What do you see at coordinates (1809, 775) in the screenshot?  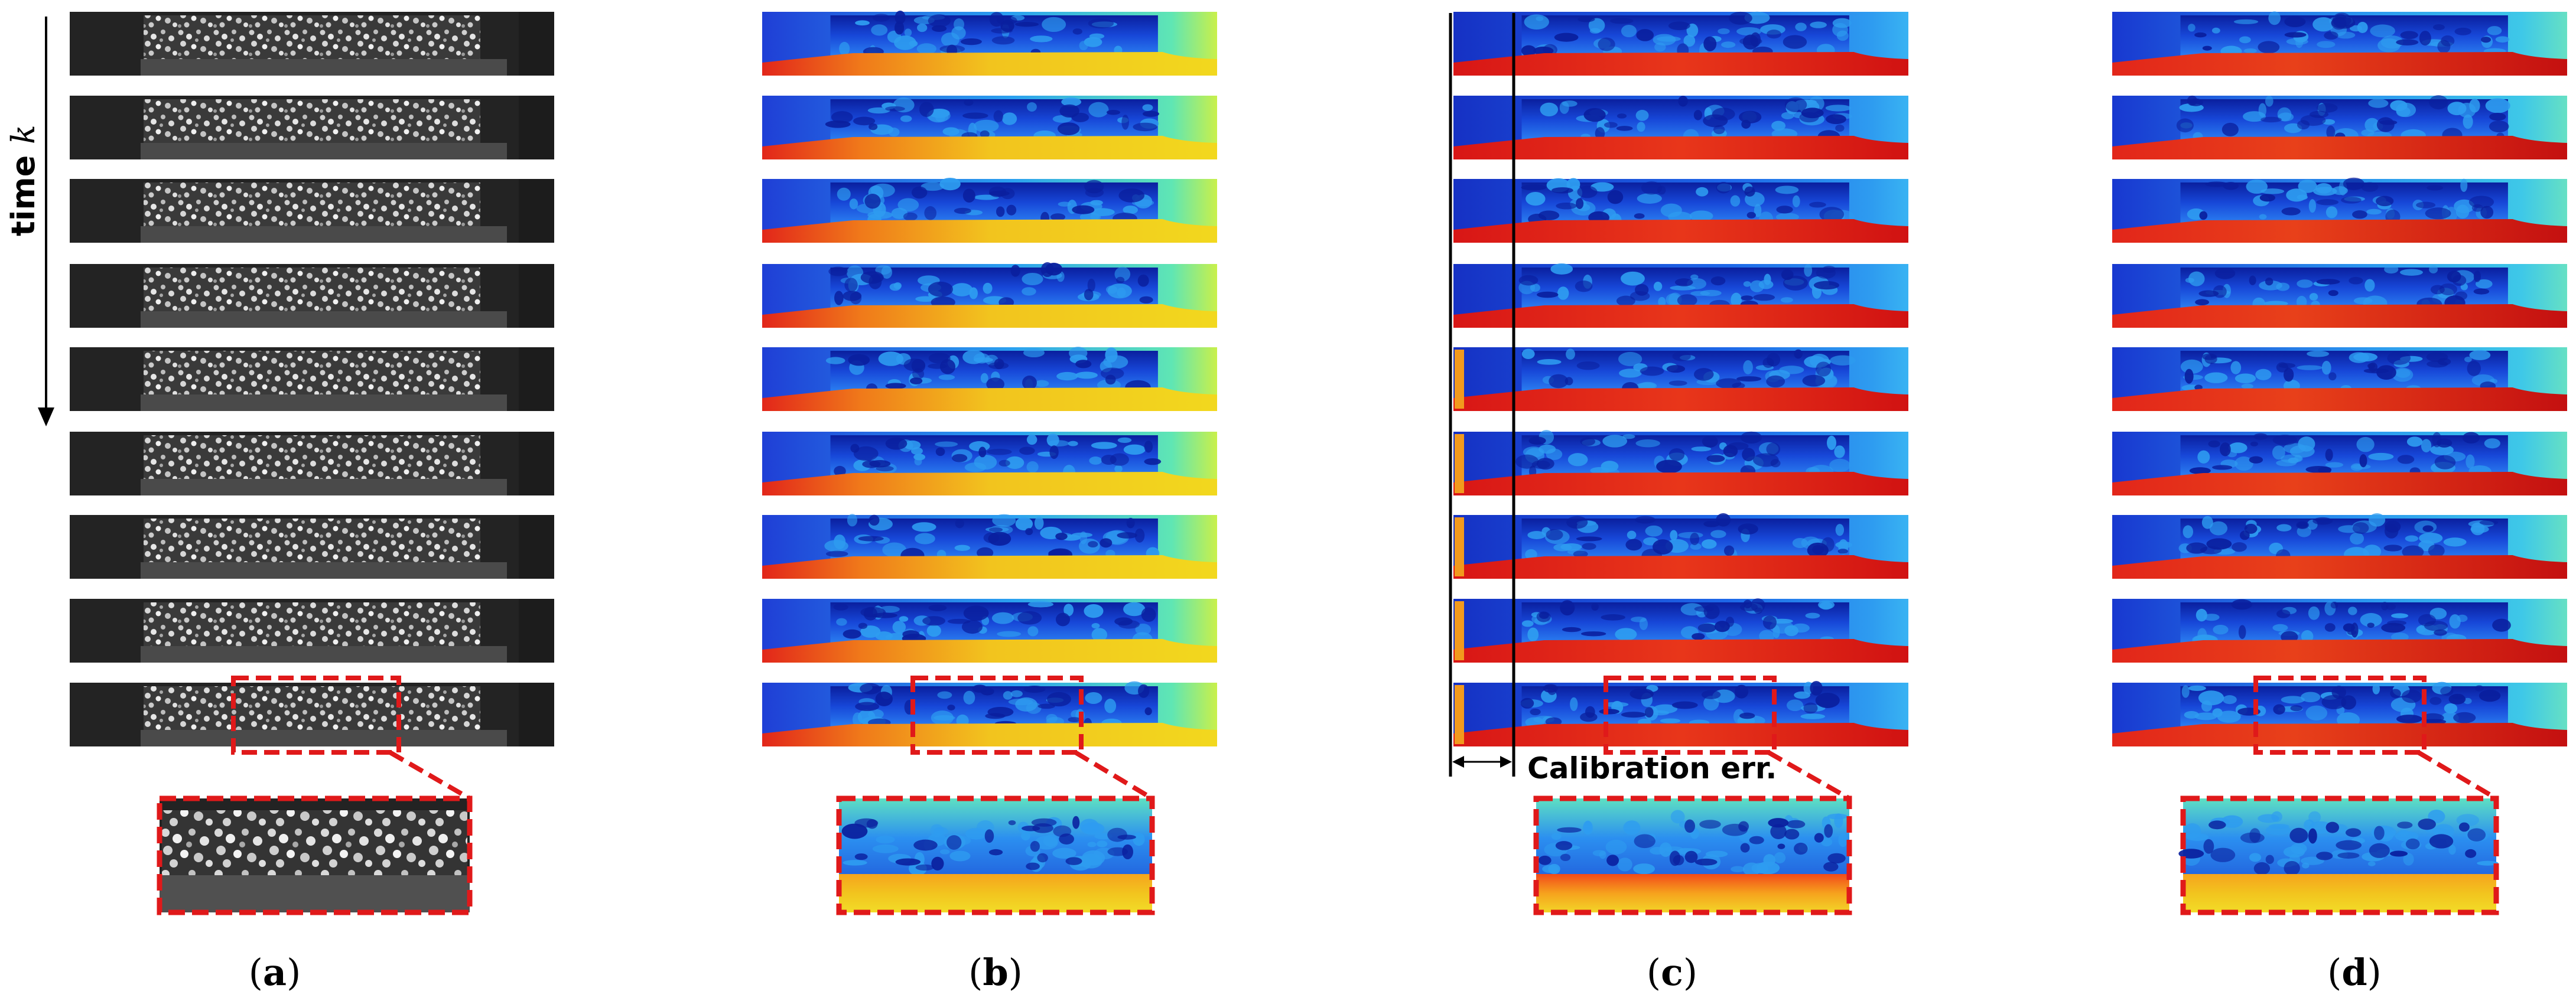 I see `zoom-connector-c` at bounding box center [1809, 775].